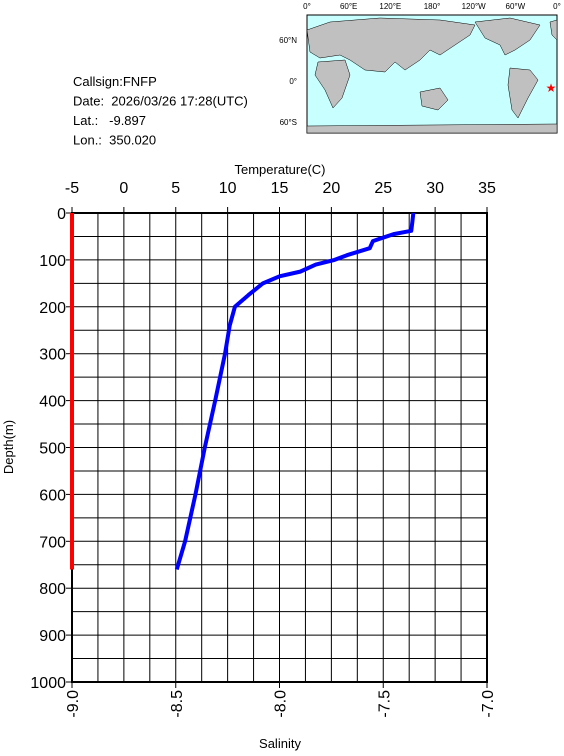 Image resolution: width=564 pixels, height=756 pixels. What do you see at coordinates (160, 101) in the screenshot?
I see `info-line: Date: 2026/03/26 17:28(UTC)` at bounding box center [160, 101].